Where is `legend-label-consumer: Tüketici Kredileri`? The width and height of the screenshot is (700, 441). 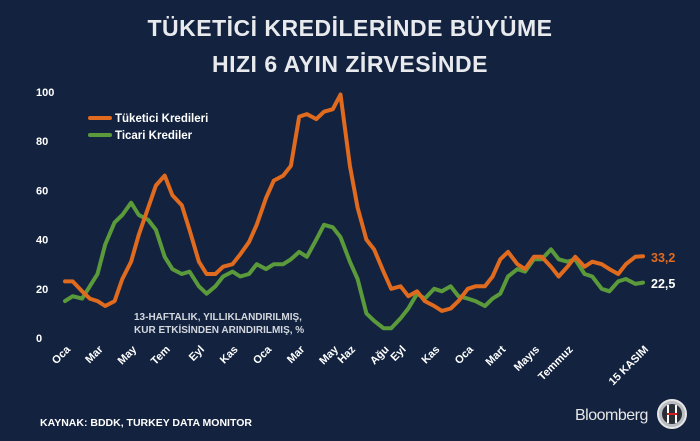 legend-label-consumer: Tüketici Kredileri is located at coordinates (161, 119).